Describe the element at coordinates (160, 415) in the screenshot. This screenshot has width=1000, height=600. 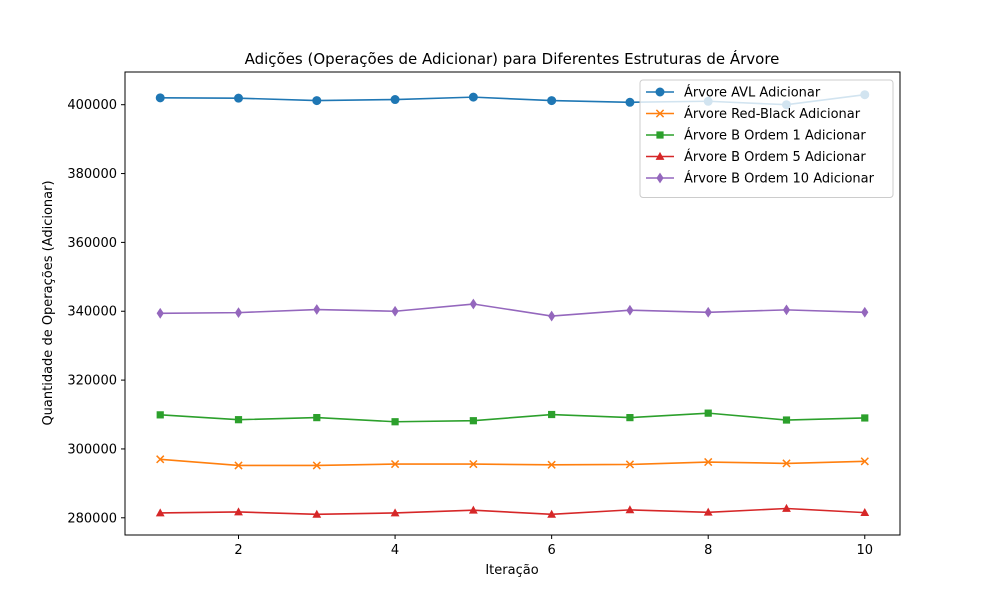
I see `data-point-s3-p1` at that location.